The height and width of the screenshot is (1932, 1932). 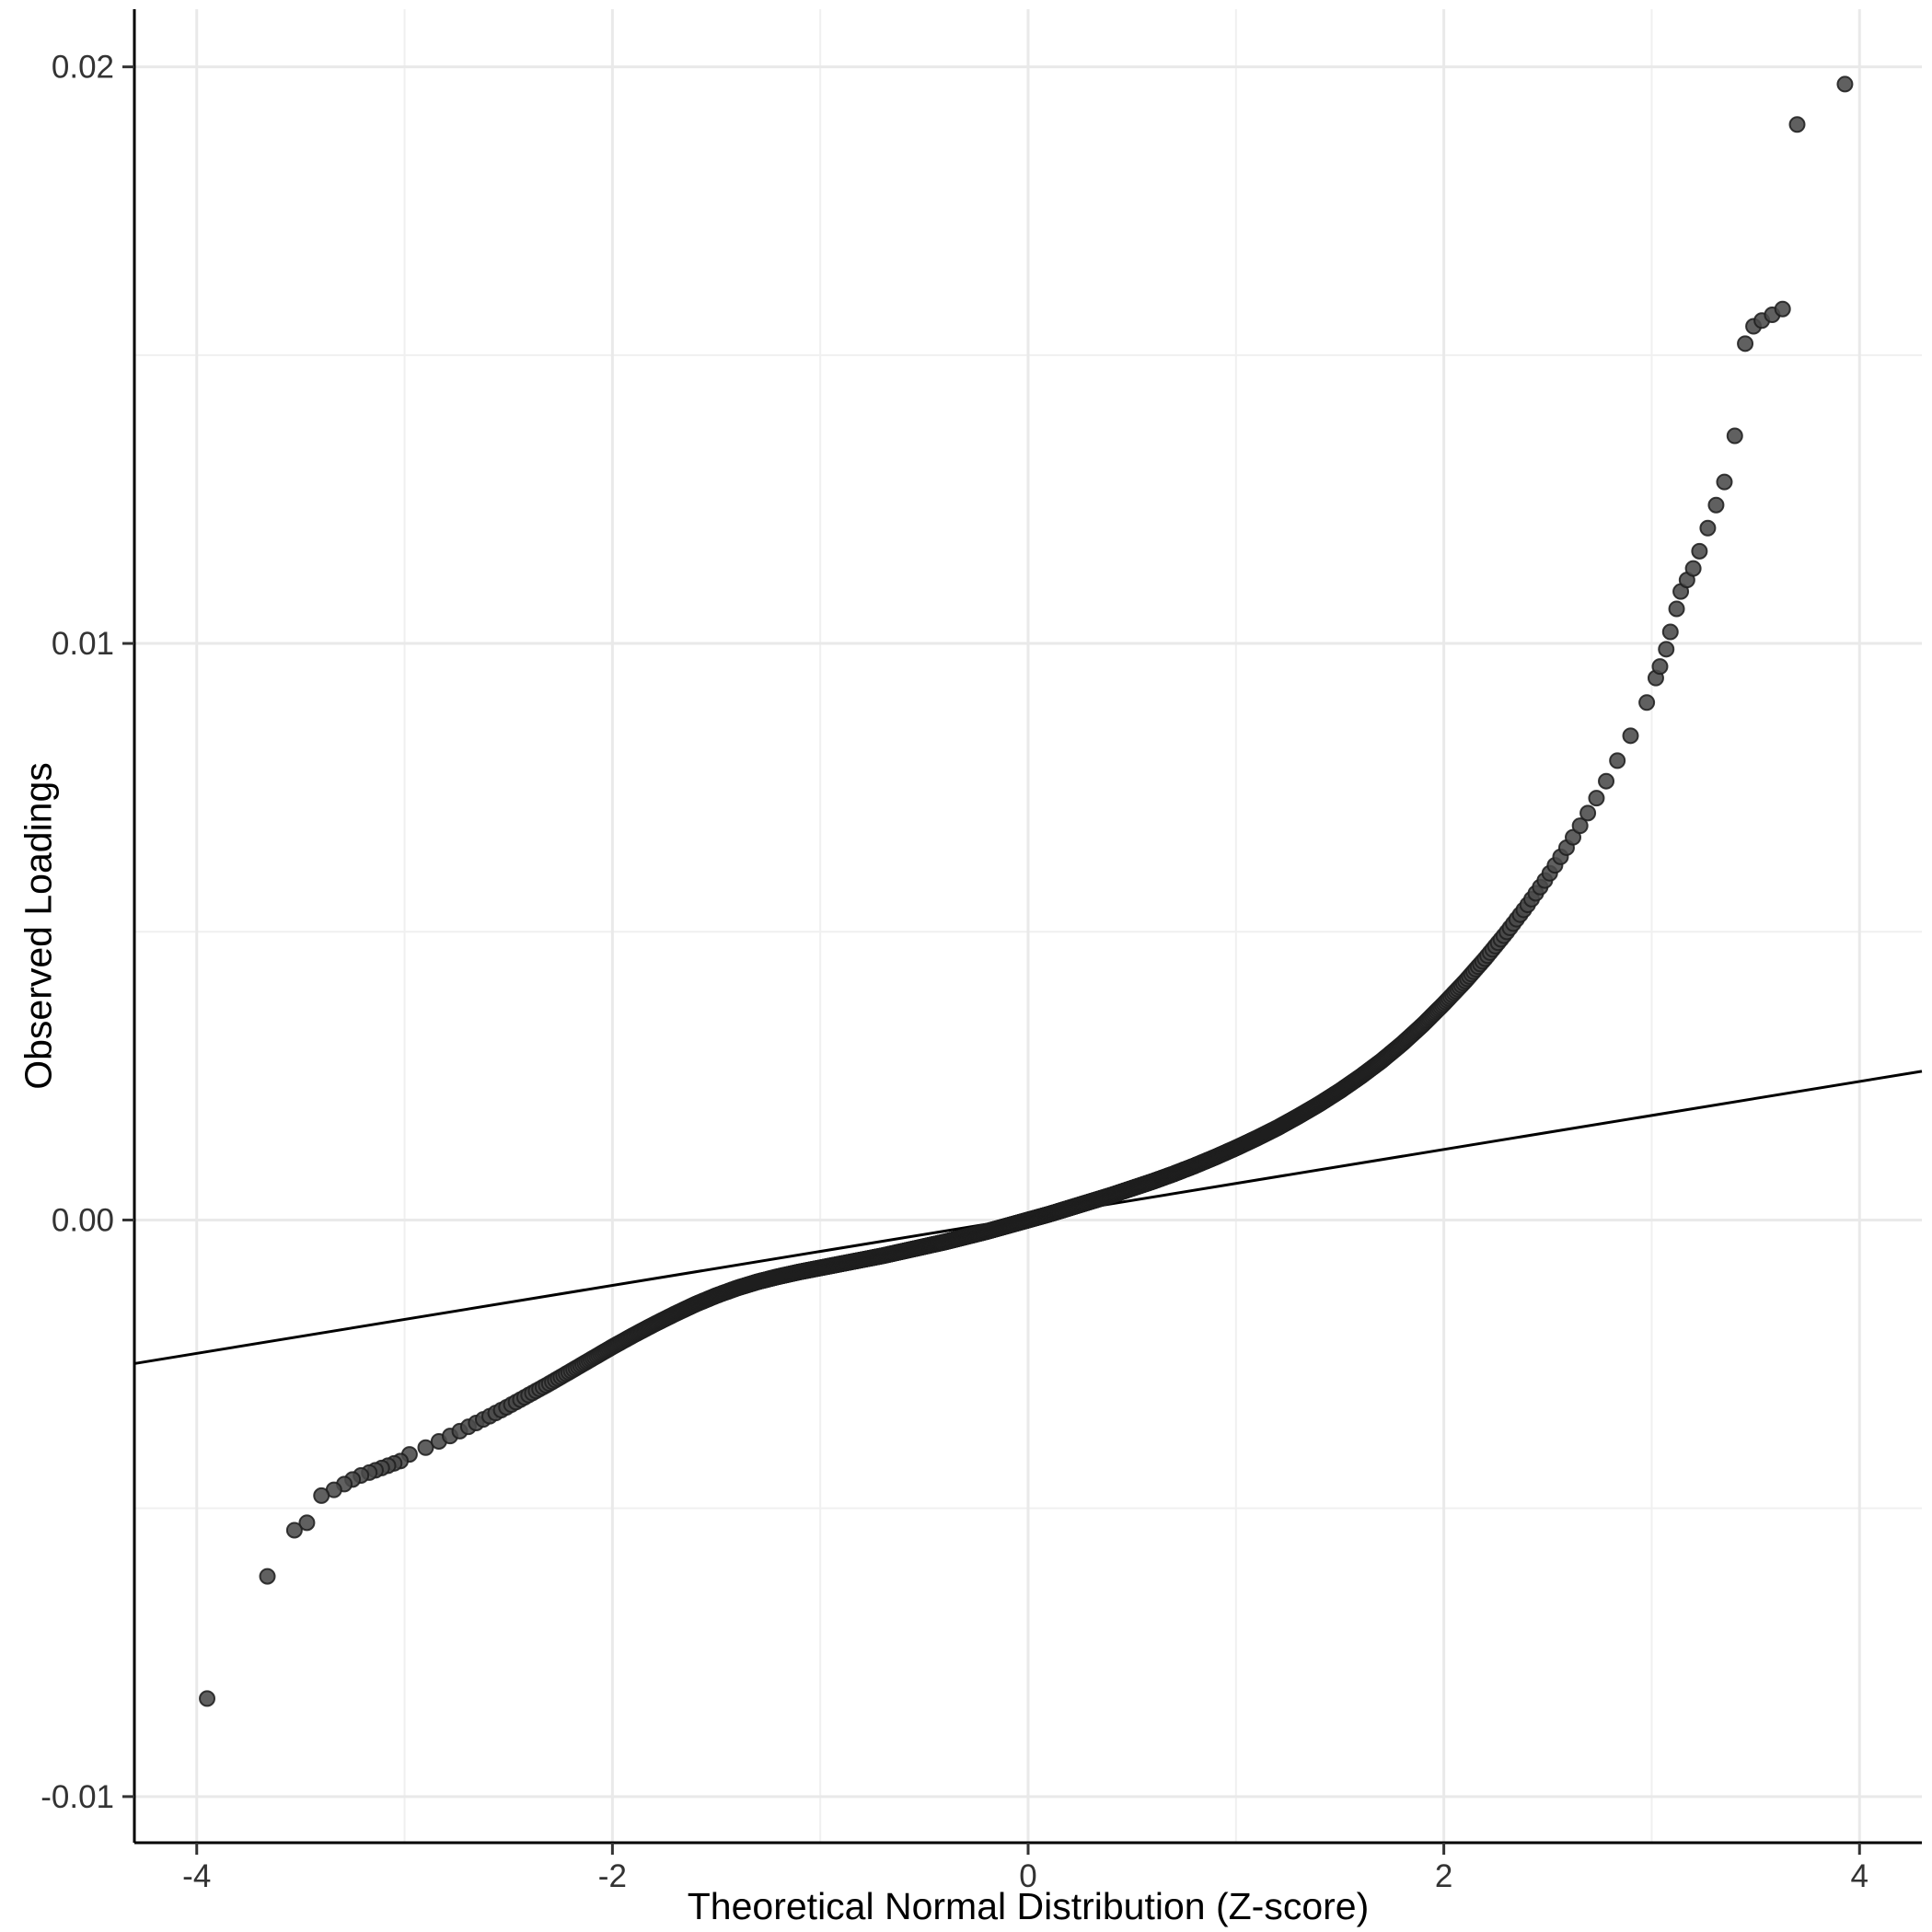 What do you see at coordinates (77, 1797) in the screenshot?
I see `y-tick-label: -0.01` at bounding box center [77, 1797].